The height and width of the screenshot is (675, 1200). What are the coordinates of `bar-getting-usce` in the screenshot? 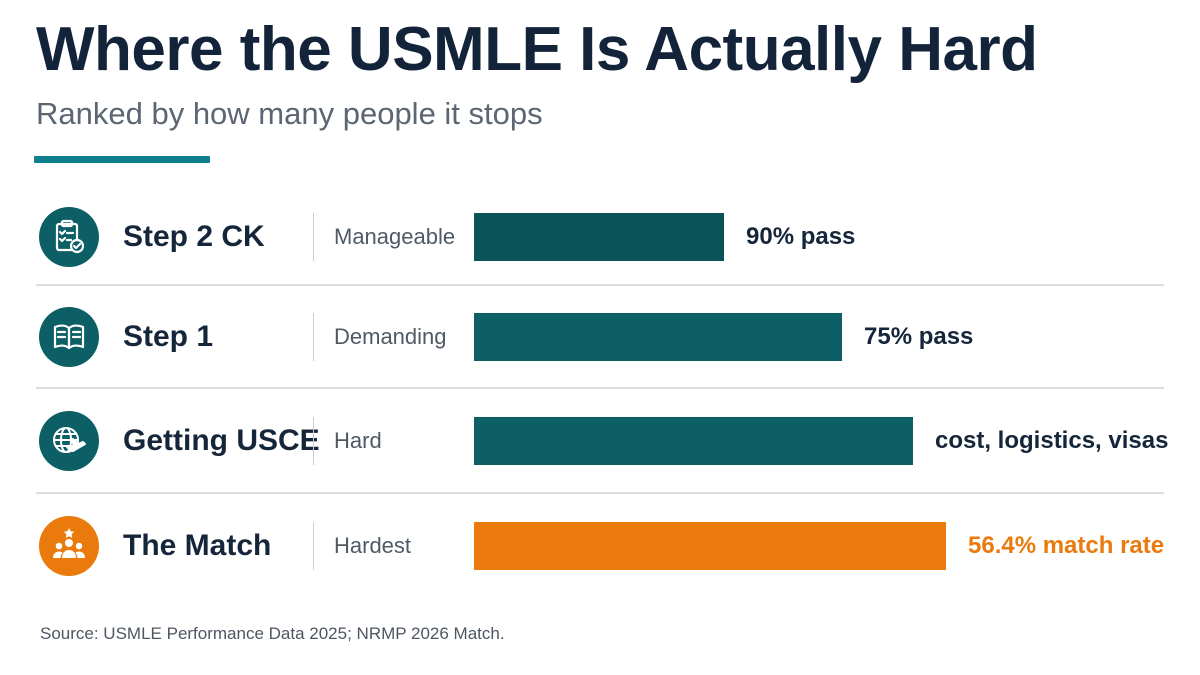 It's located at (693, 441).